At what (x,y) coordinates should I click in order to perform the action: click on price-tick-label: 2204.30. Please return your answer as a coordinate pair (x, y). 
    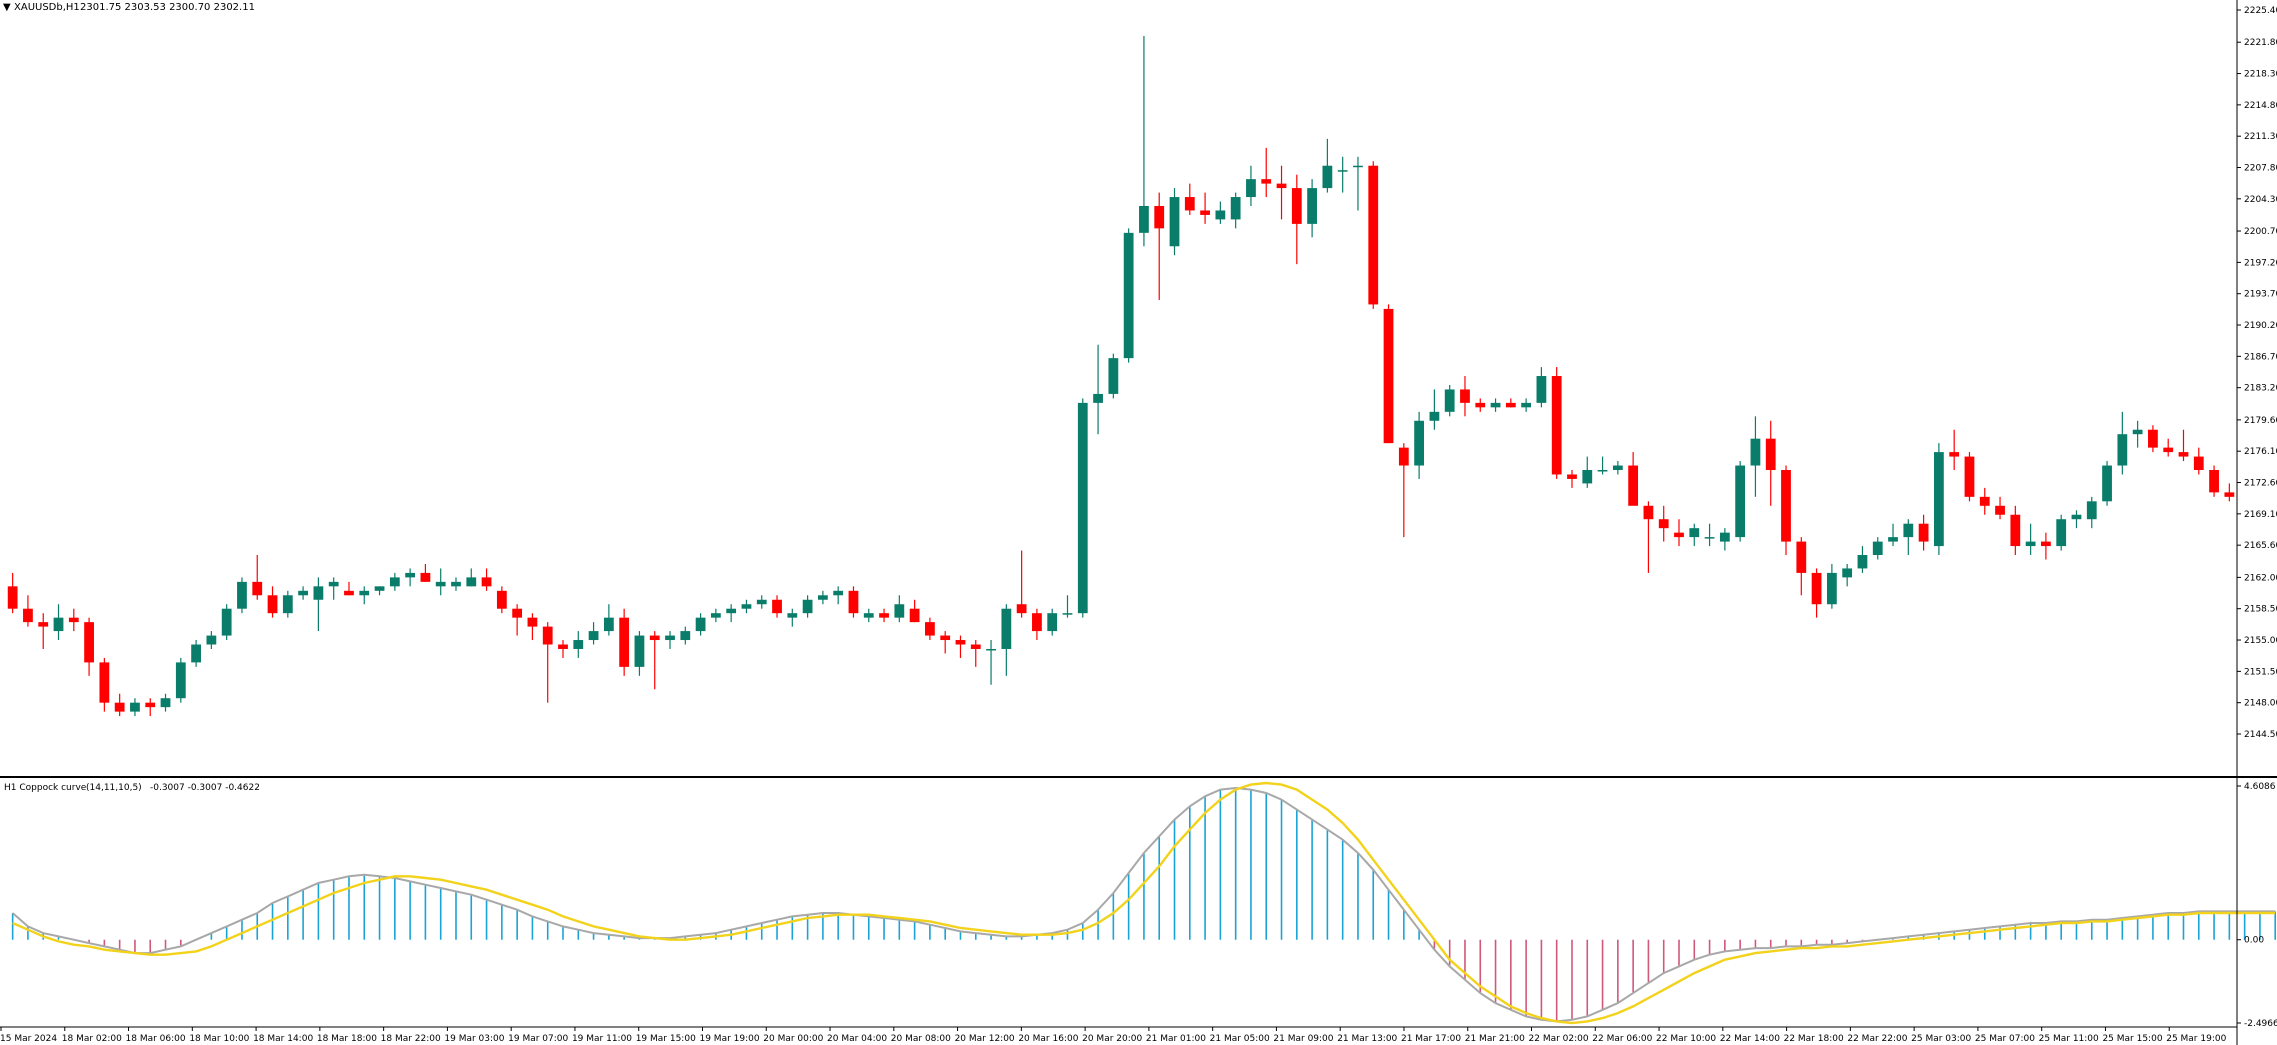
    Looking at the image, I should click on (2260, 200).